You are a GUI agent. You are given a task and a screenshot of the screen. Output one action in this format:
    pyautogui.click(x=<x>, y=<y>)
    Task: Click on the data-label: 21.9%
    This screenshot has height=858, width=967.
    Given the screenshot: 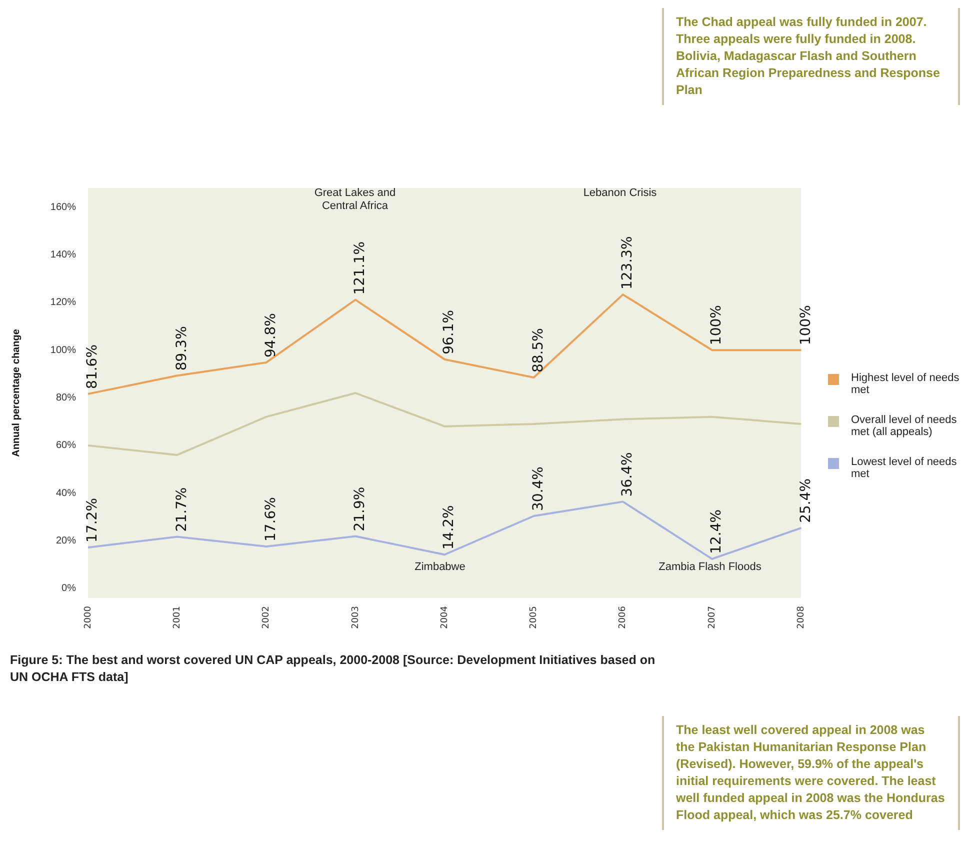 What is the action you would take?
    pyautogui.click(x=360, y=509)
    